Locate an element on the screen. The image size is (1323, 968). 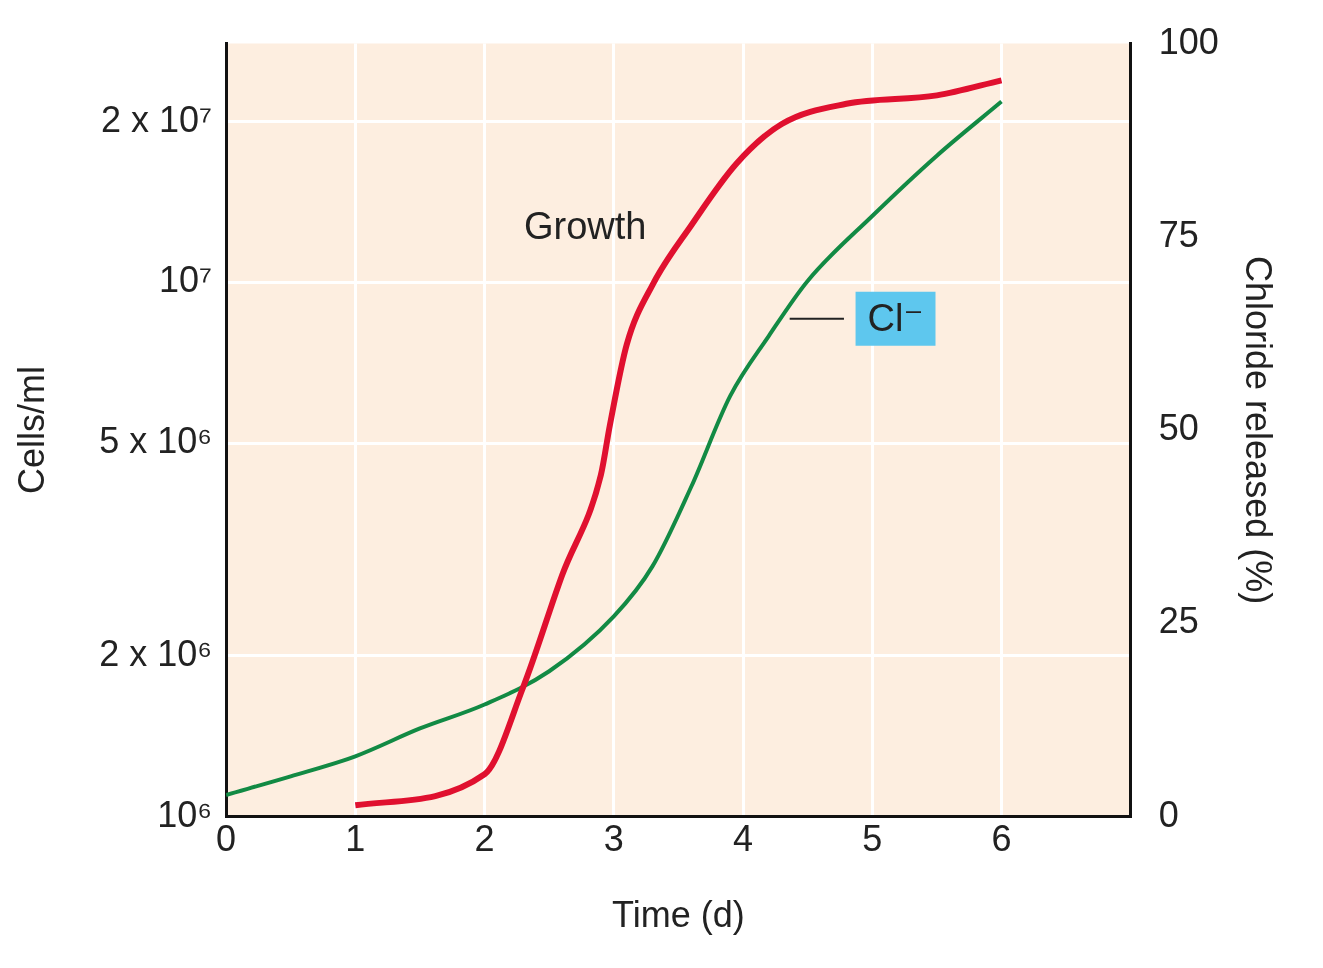
x-tick-label: 3 is located at coordinates (613, 839).